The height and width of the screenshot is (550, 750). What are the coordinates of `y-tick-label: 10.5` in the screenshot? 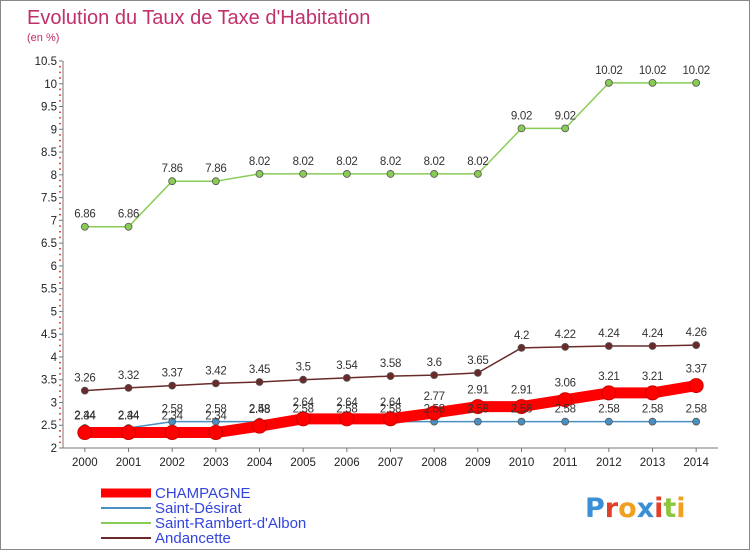 It's located at (46, 62).